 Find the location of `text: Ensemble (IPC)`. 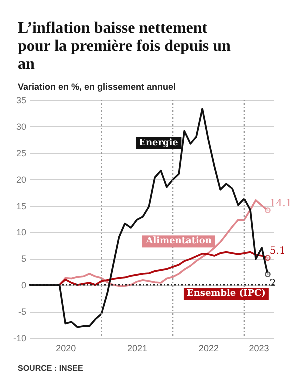

text: Ensemble (IPC) is located at coordinates (226, 294).